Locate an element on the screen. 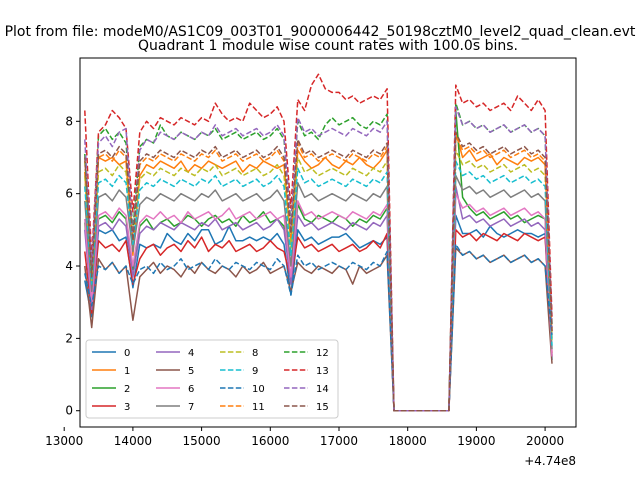  legend-label-10: 10 is located at coordinates (258, 389).